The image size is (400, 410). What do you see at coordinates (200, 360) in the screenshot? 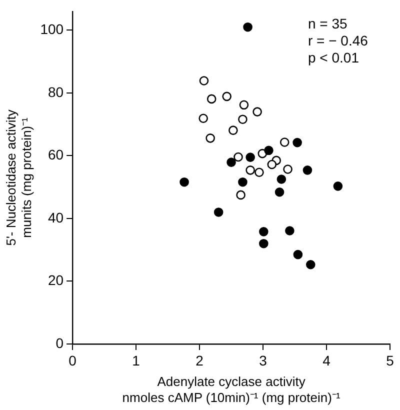
I see `x-tick-label: 2` at bounding box center [200, 360].